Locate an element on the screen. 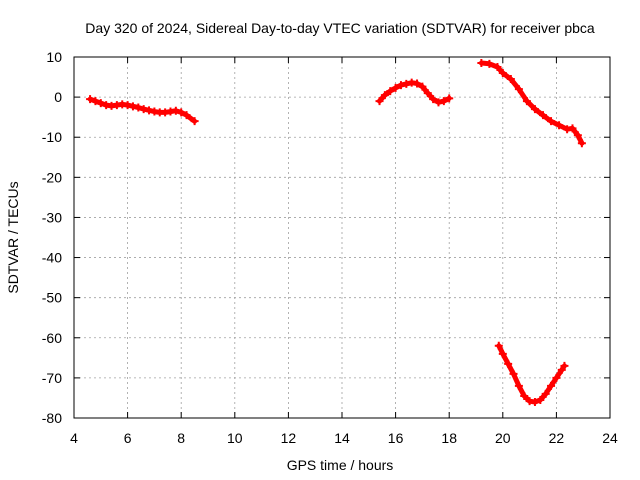 This screenshot has height=480, width=640. x-tick-label: 4 is located at coordinates (74, 438).